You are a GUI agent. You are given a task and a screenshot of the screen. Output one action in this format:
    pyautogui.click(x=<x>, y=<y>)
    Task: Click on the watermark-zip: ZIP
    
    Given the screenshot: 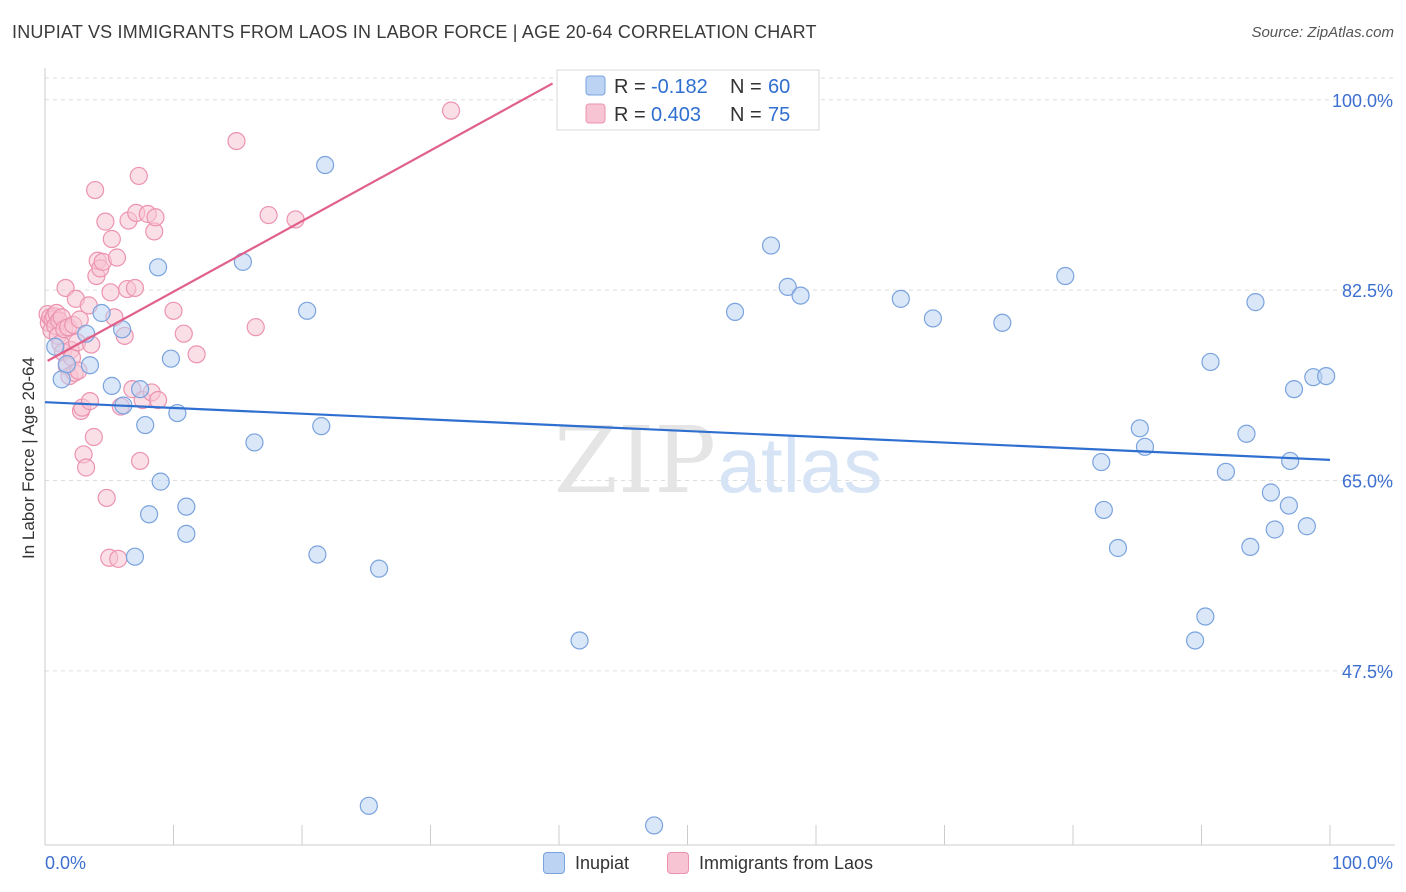 What is the action you would take?
    pyautogui.click(x=635, y=460)
    